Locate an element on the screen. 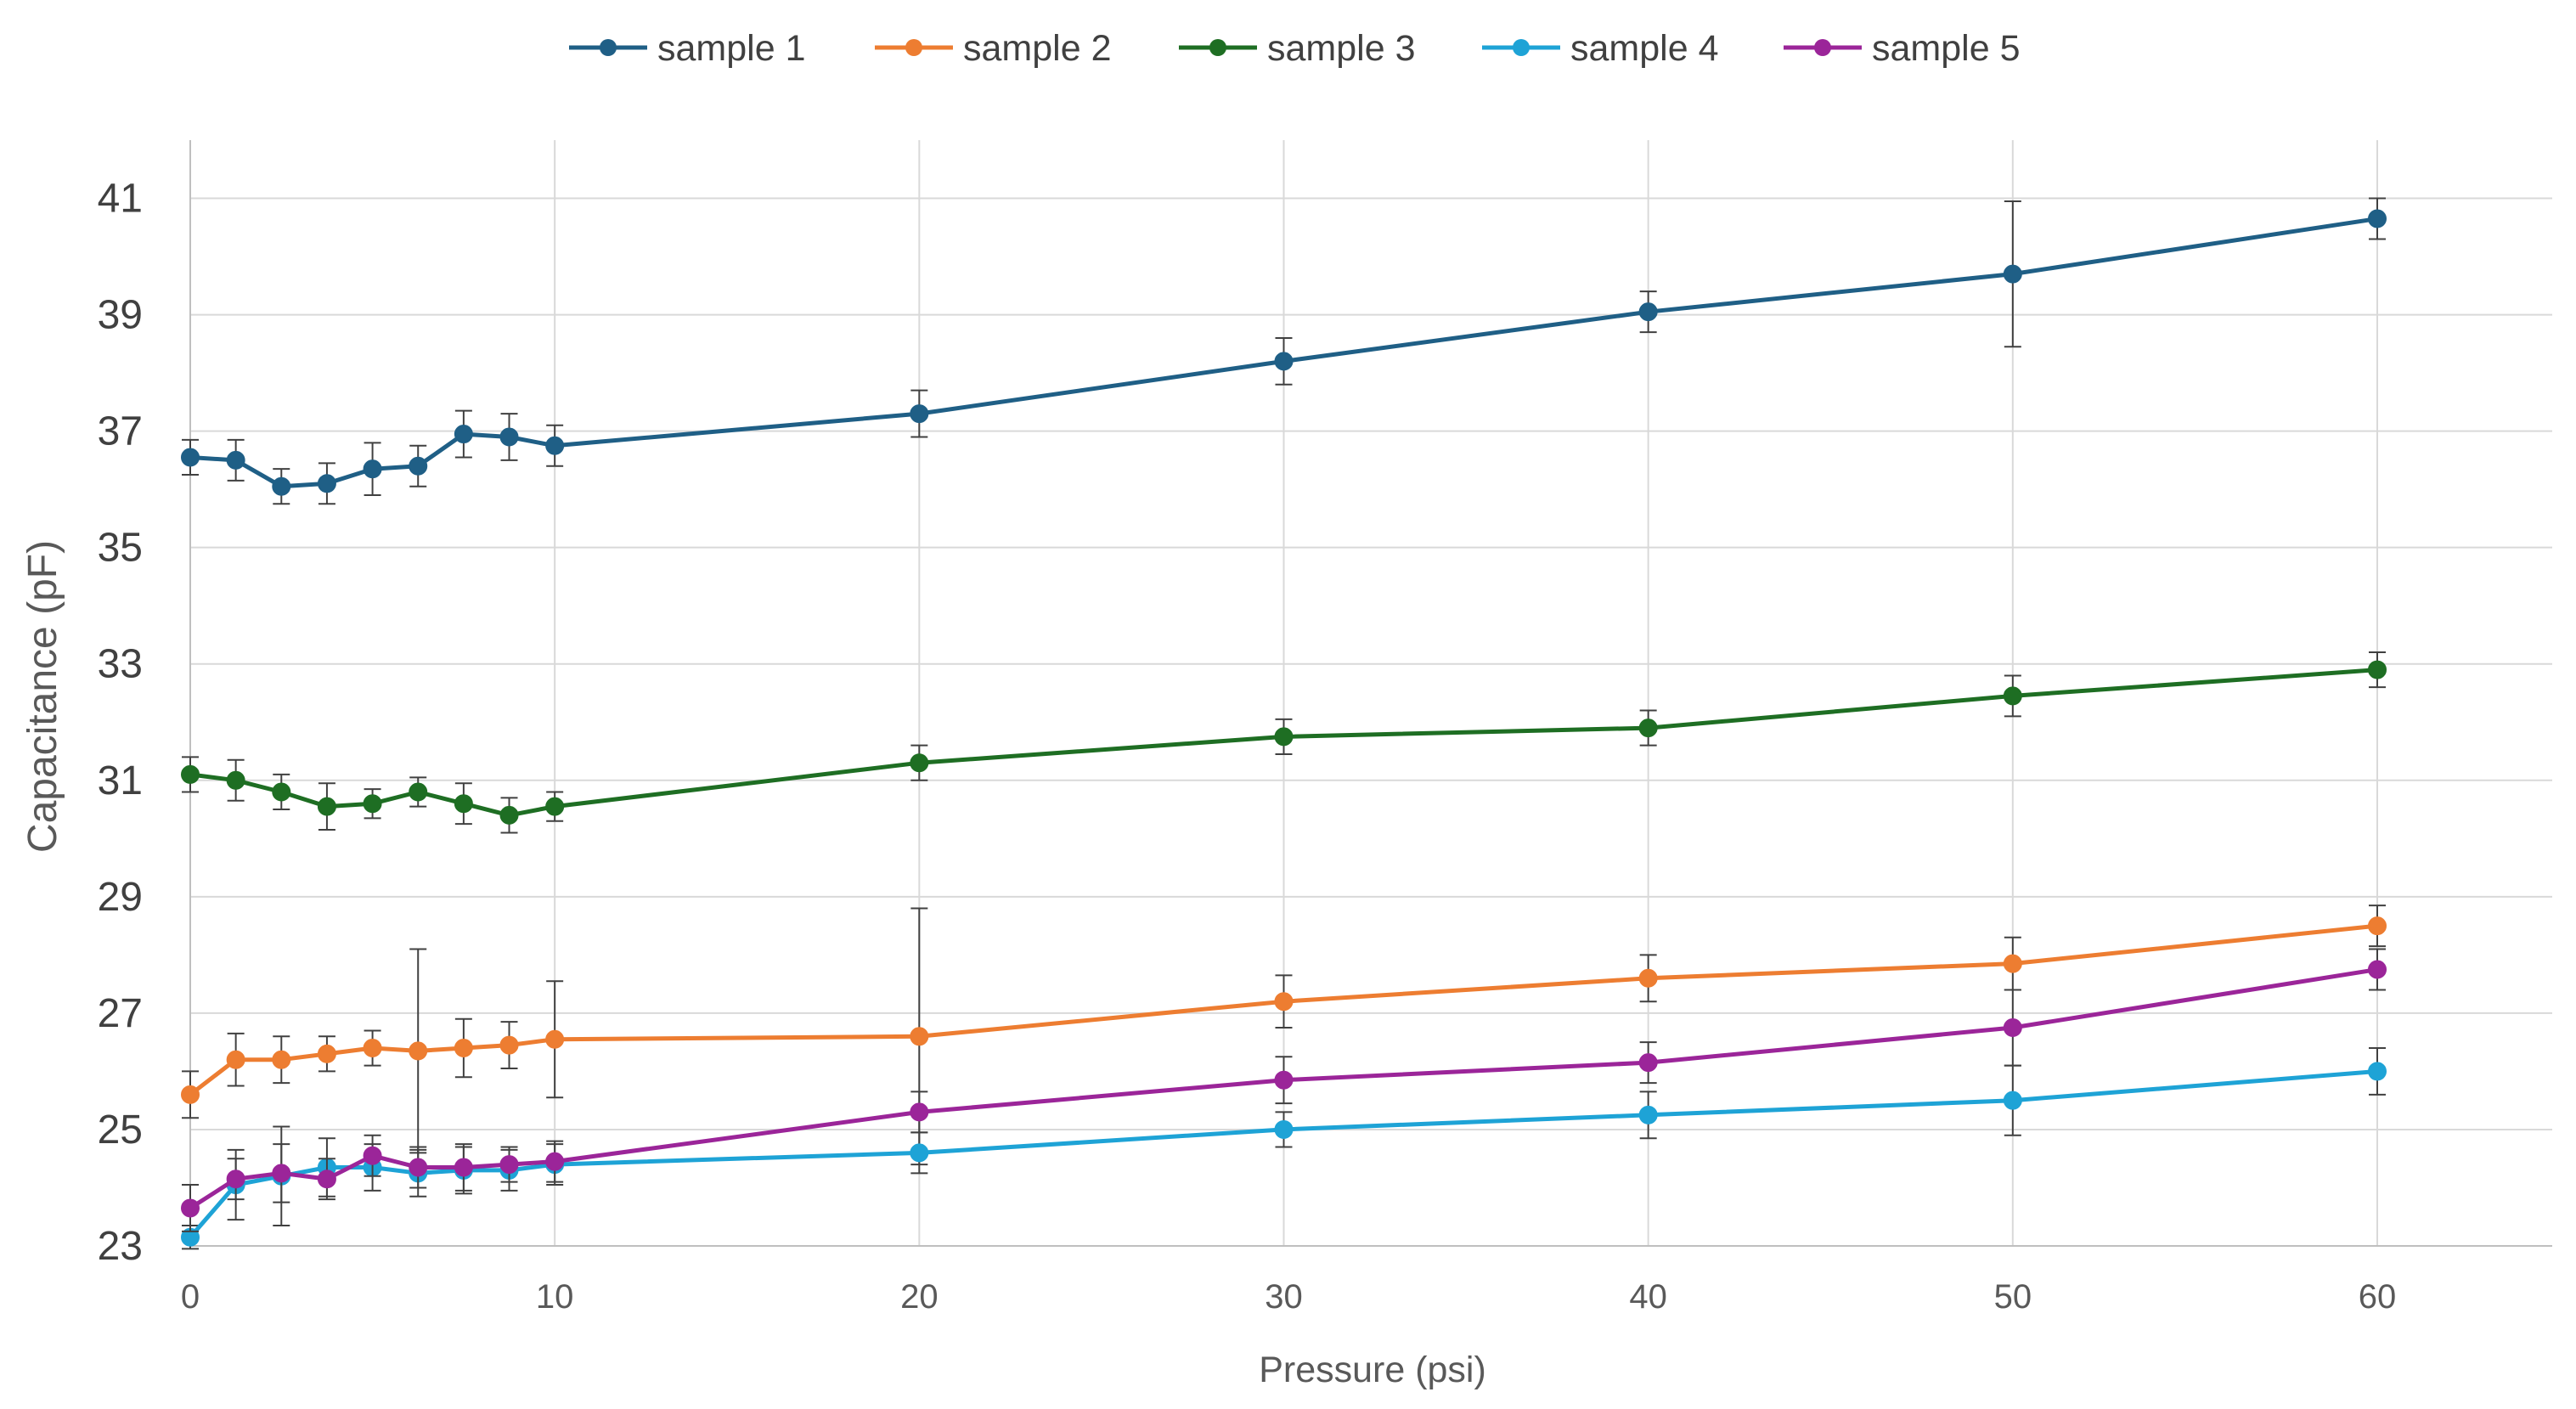 The height and width of the screenshot is (1409, 2576). legend-label: sample 1 is located at coordinates (731, 48).